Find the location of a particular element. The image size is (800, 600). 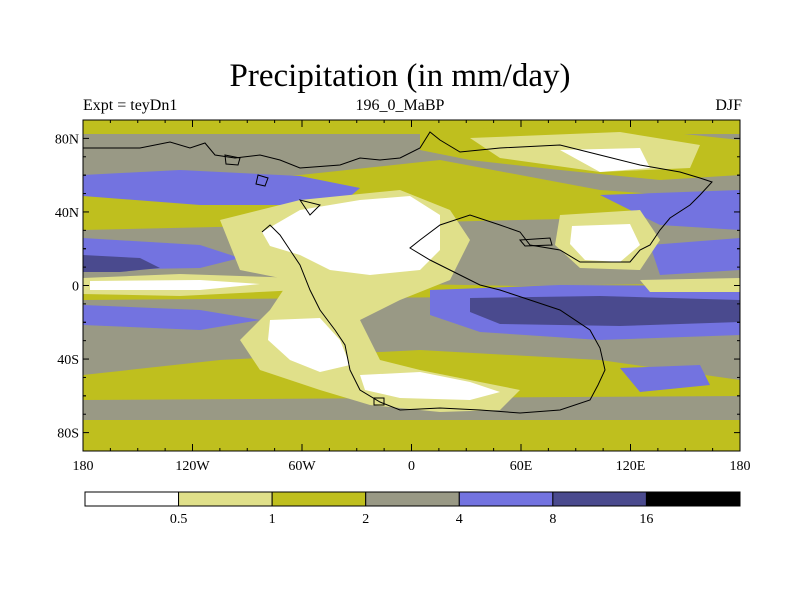

lat-tick-label: 80N is located at coordinates (67, 139).